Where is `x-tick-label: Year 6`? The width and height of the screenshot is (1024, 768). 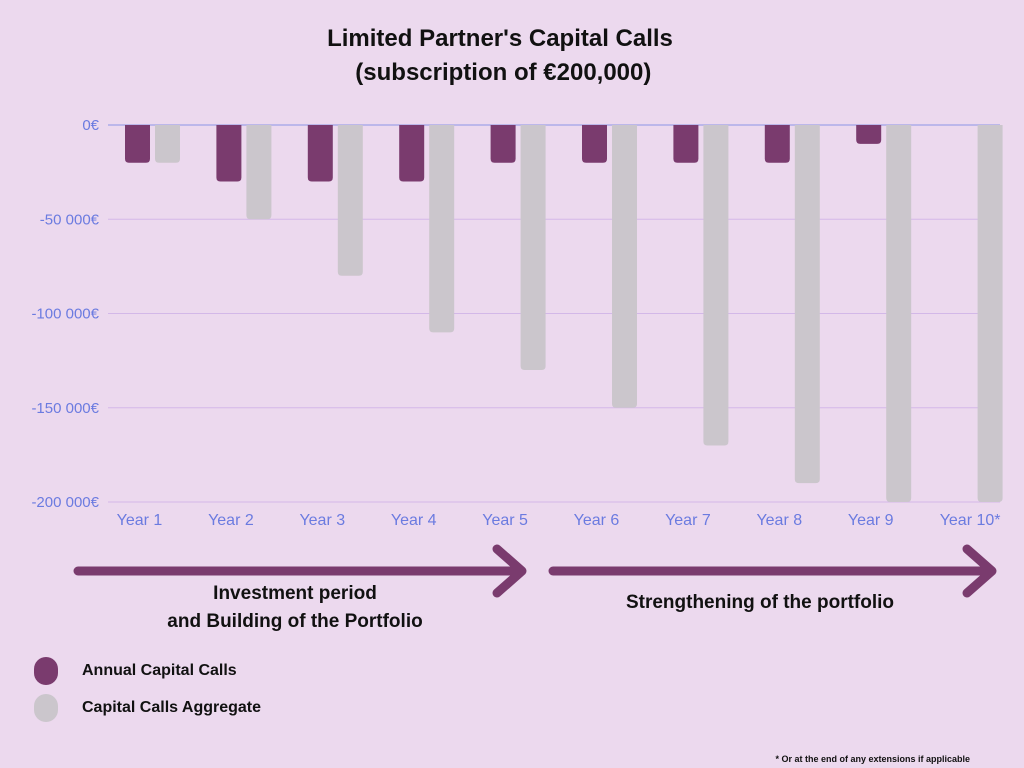 x-tick-label: Year 6 is located at coordinates (597, 520).